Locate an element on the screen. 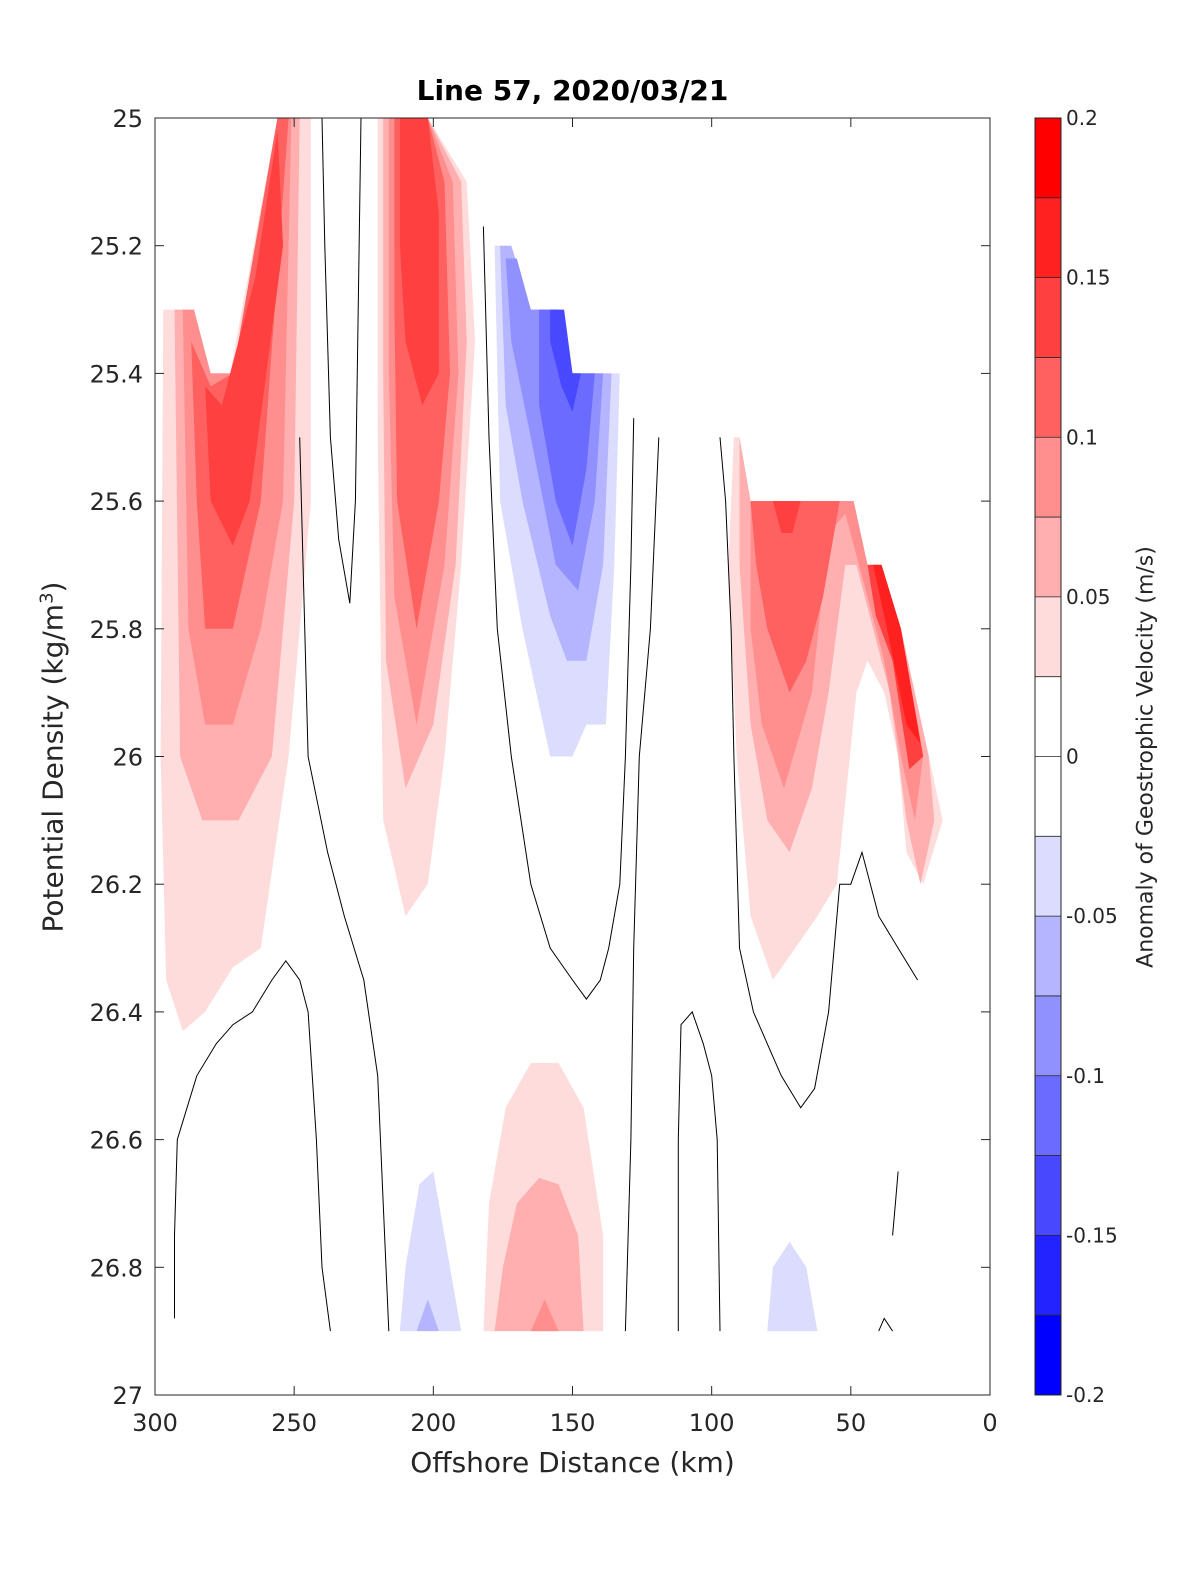 Image resolution: width=1200 pixels, height=1575 pixels. colorbar is located at coordinates (1048, 756).